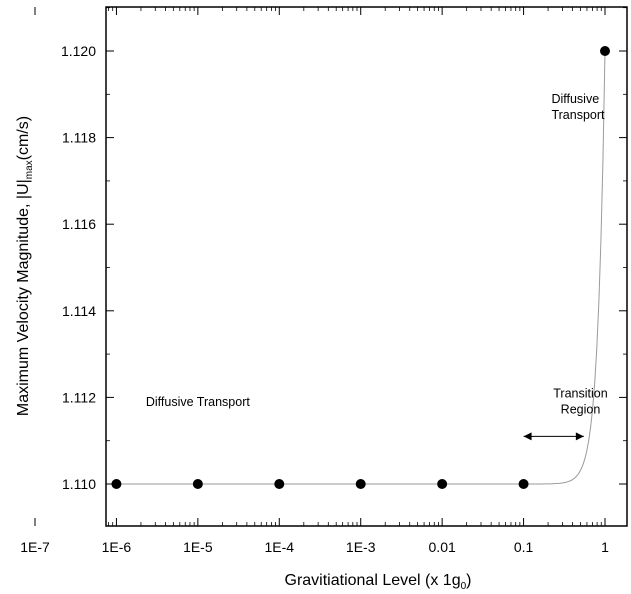 The image size is (631, 594). What do you see at coordinates (78, 267) in the screenshot?
I see `y-tick-labels: 1.110 1.112 1.114 1.116 1.118 1.120` at bounding box center [78, 267].